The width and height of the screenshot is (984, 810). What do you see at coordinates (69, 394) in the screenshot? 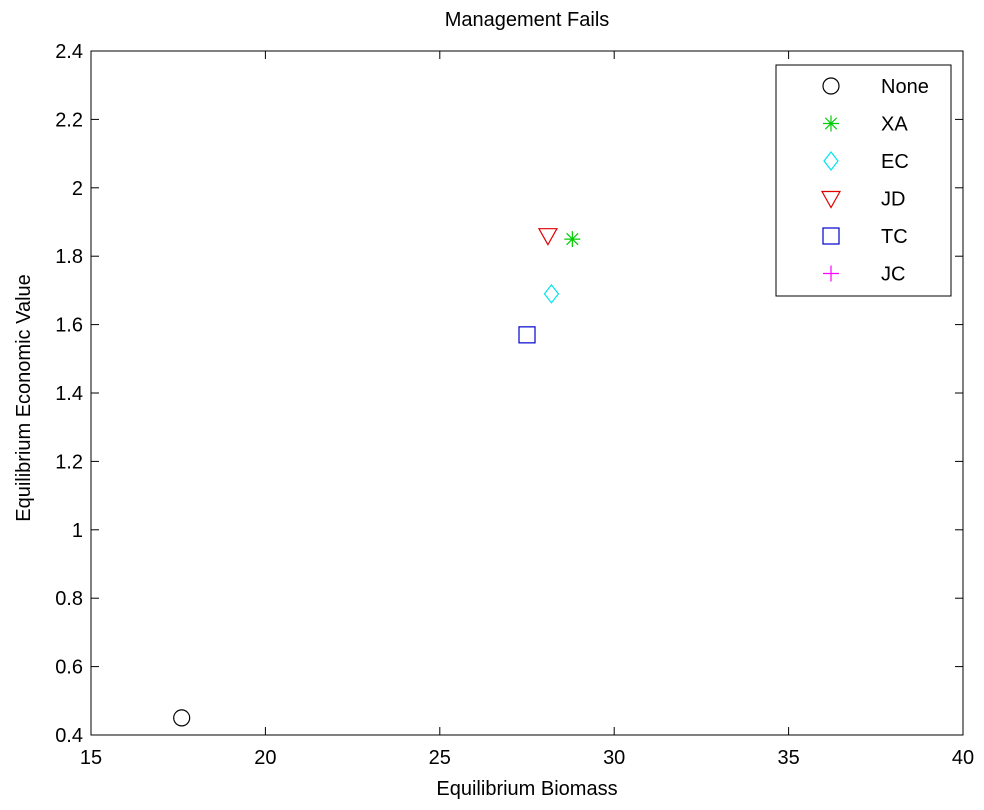
I see `y-tick-label: 1.4` at bounding box center [69, 394].